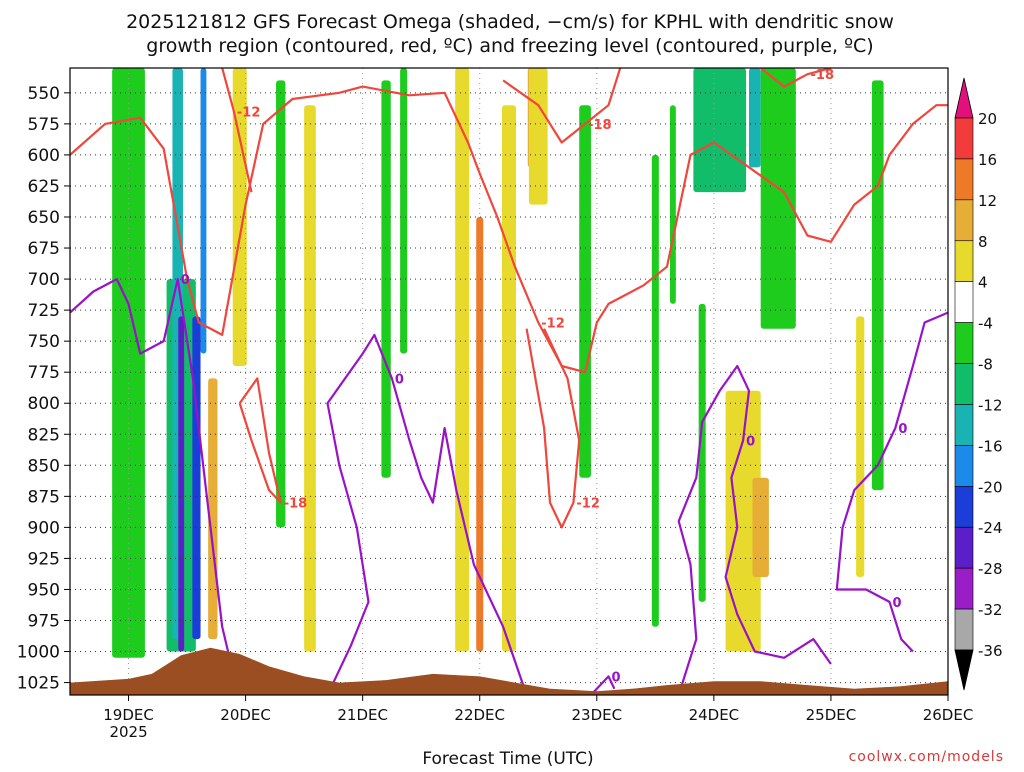 The width and height of the screenshot is (1024, 772). I want to click on y-tick-label: 1025, so click(38, 684).